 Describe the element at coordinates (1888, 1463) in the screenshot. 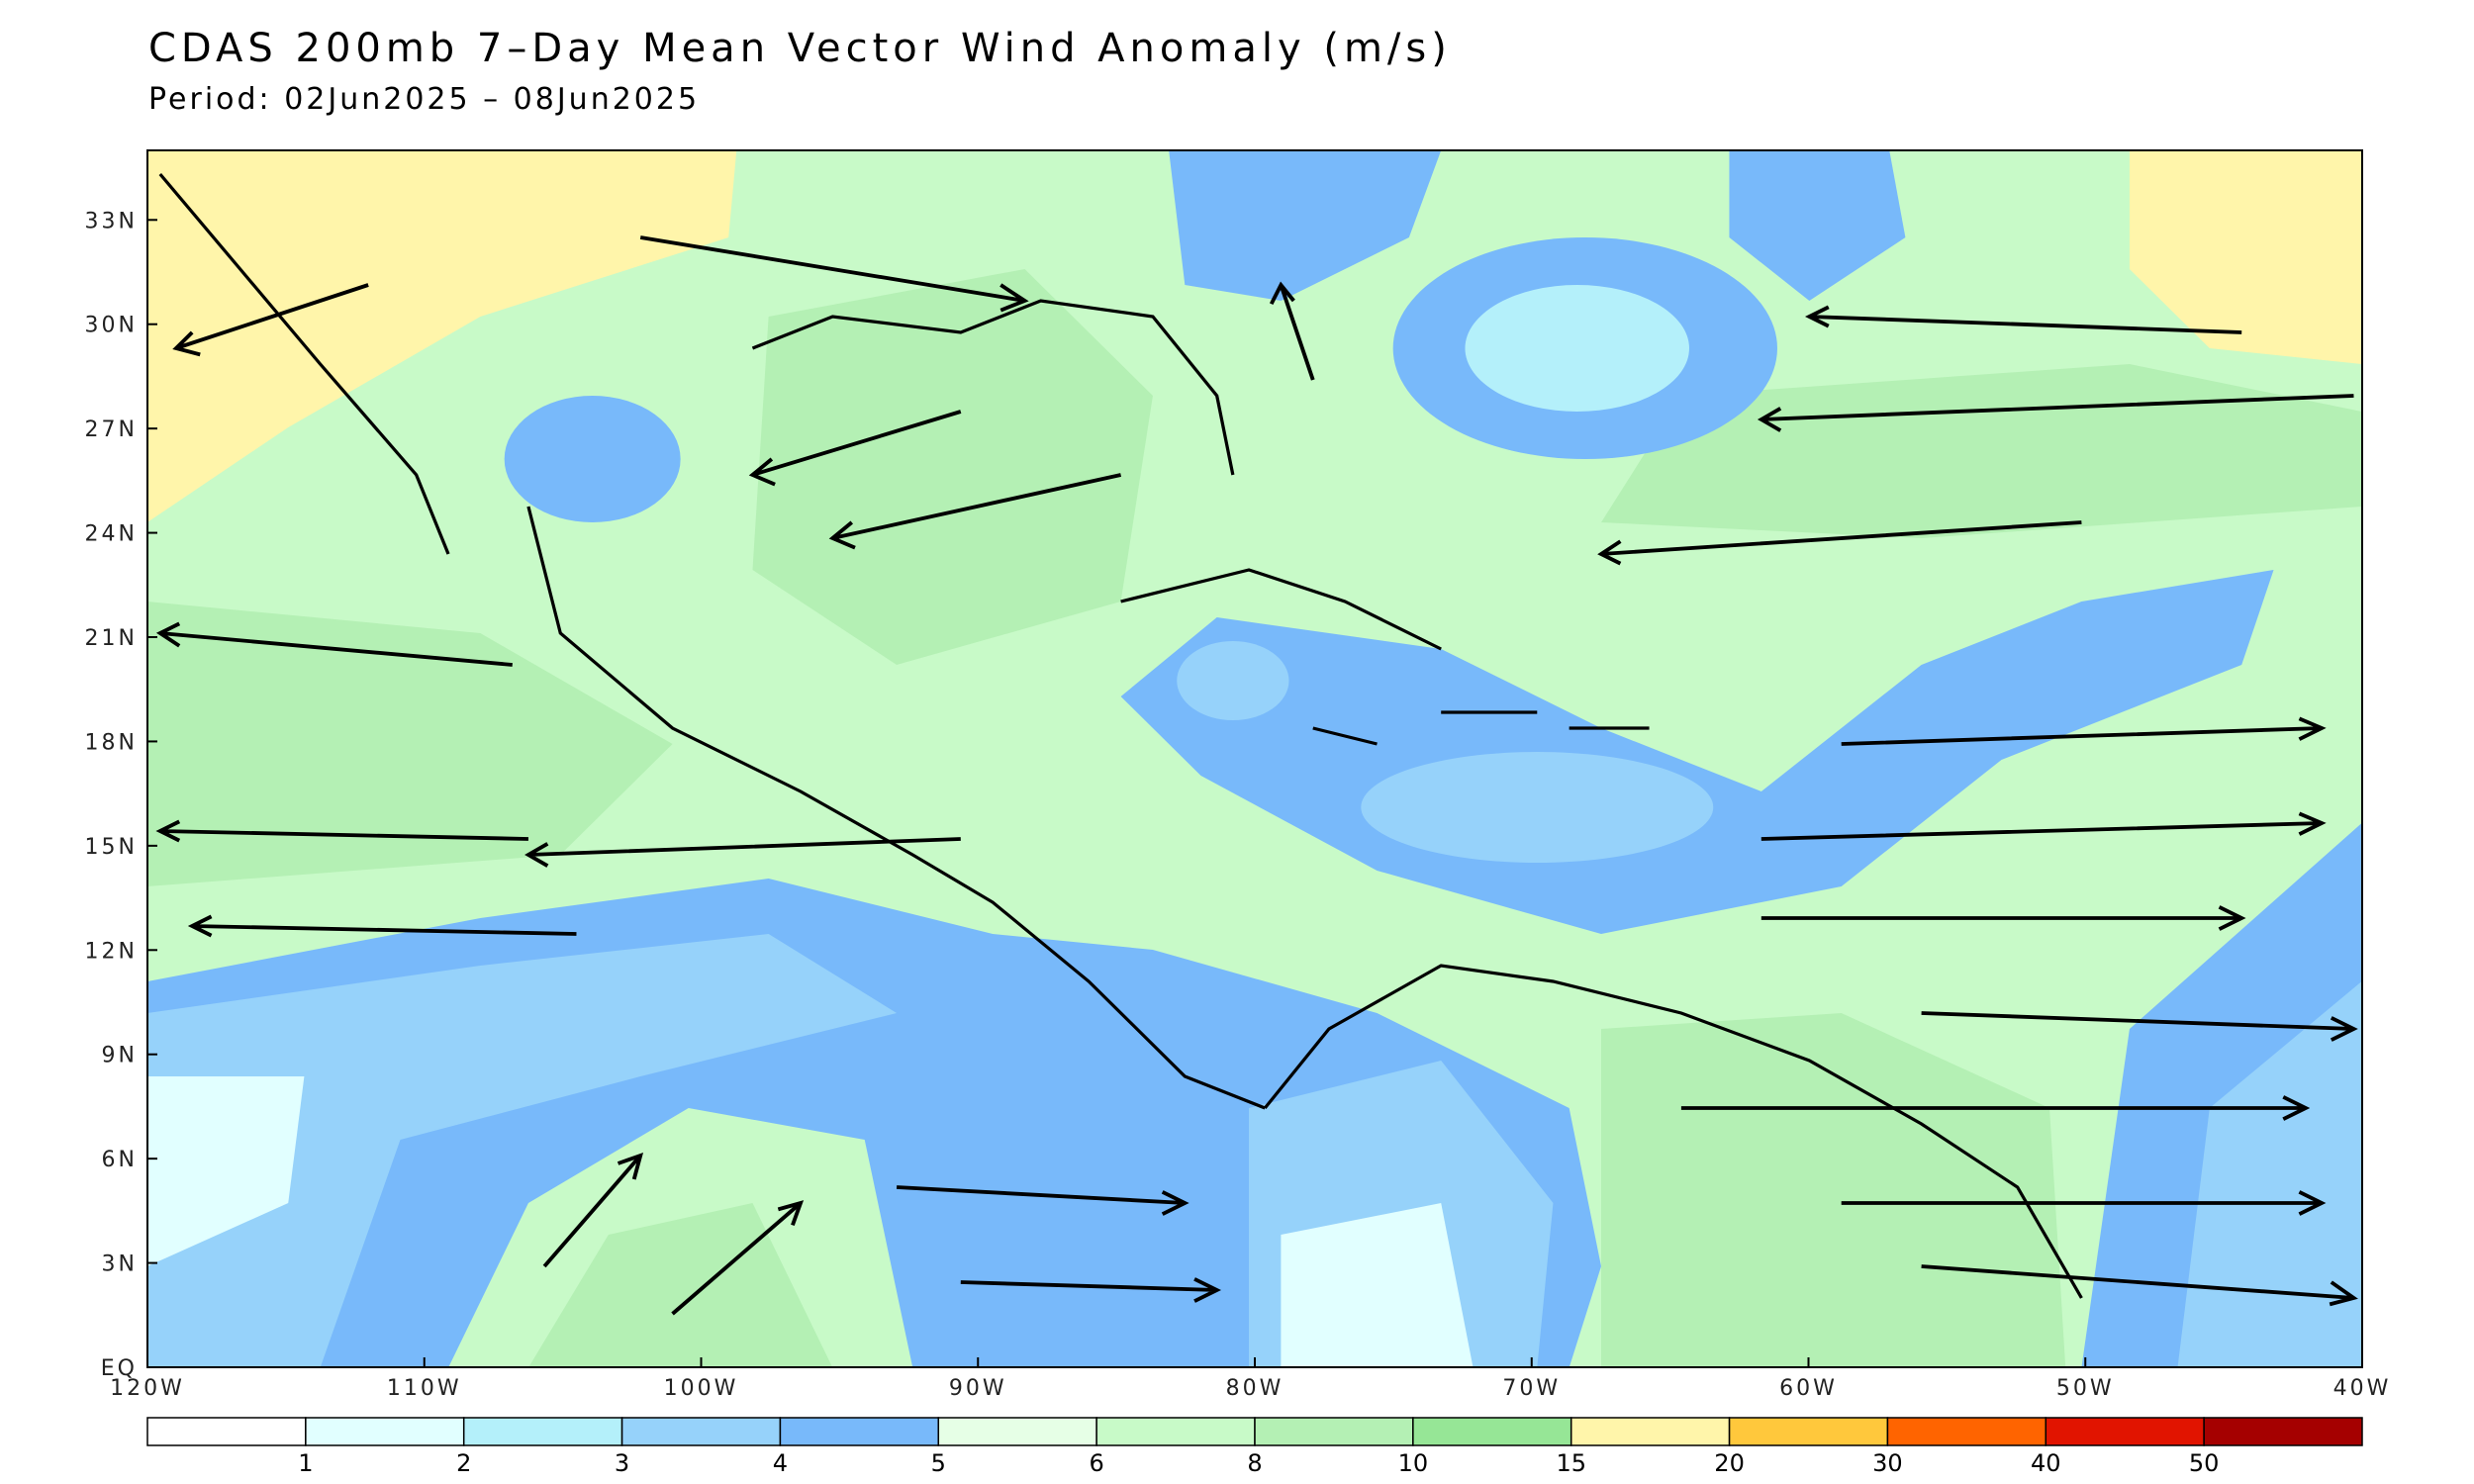

I see `colorbar-label: 30` at that location.